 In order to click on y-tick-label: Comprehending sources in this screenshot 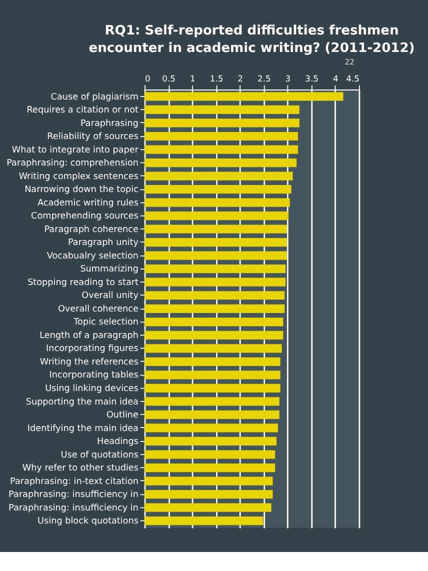, I will do `click(85, 217)`.